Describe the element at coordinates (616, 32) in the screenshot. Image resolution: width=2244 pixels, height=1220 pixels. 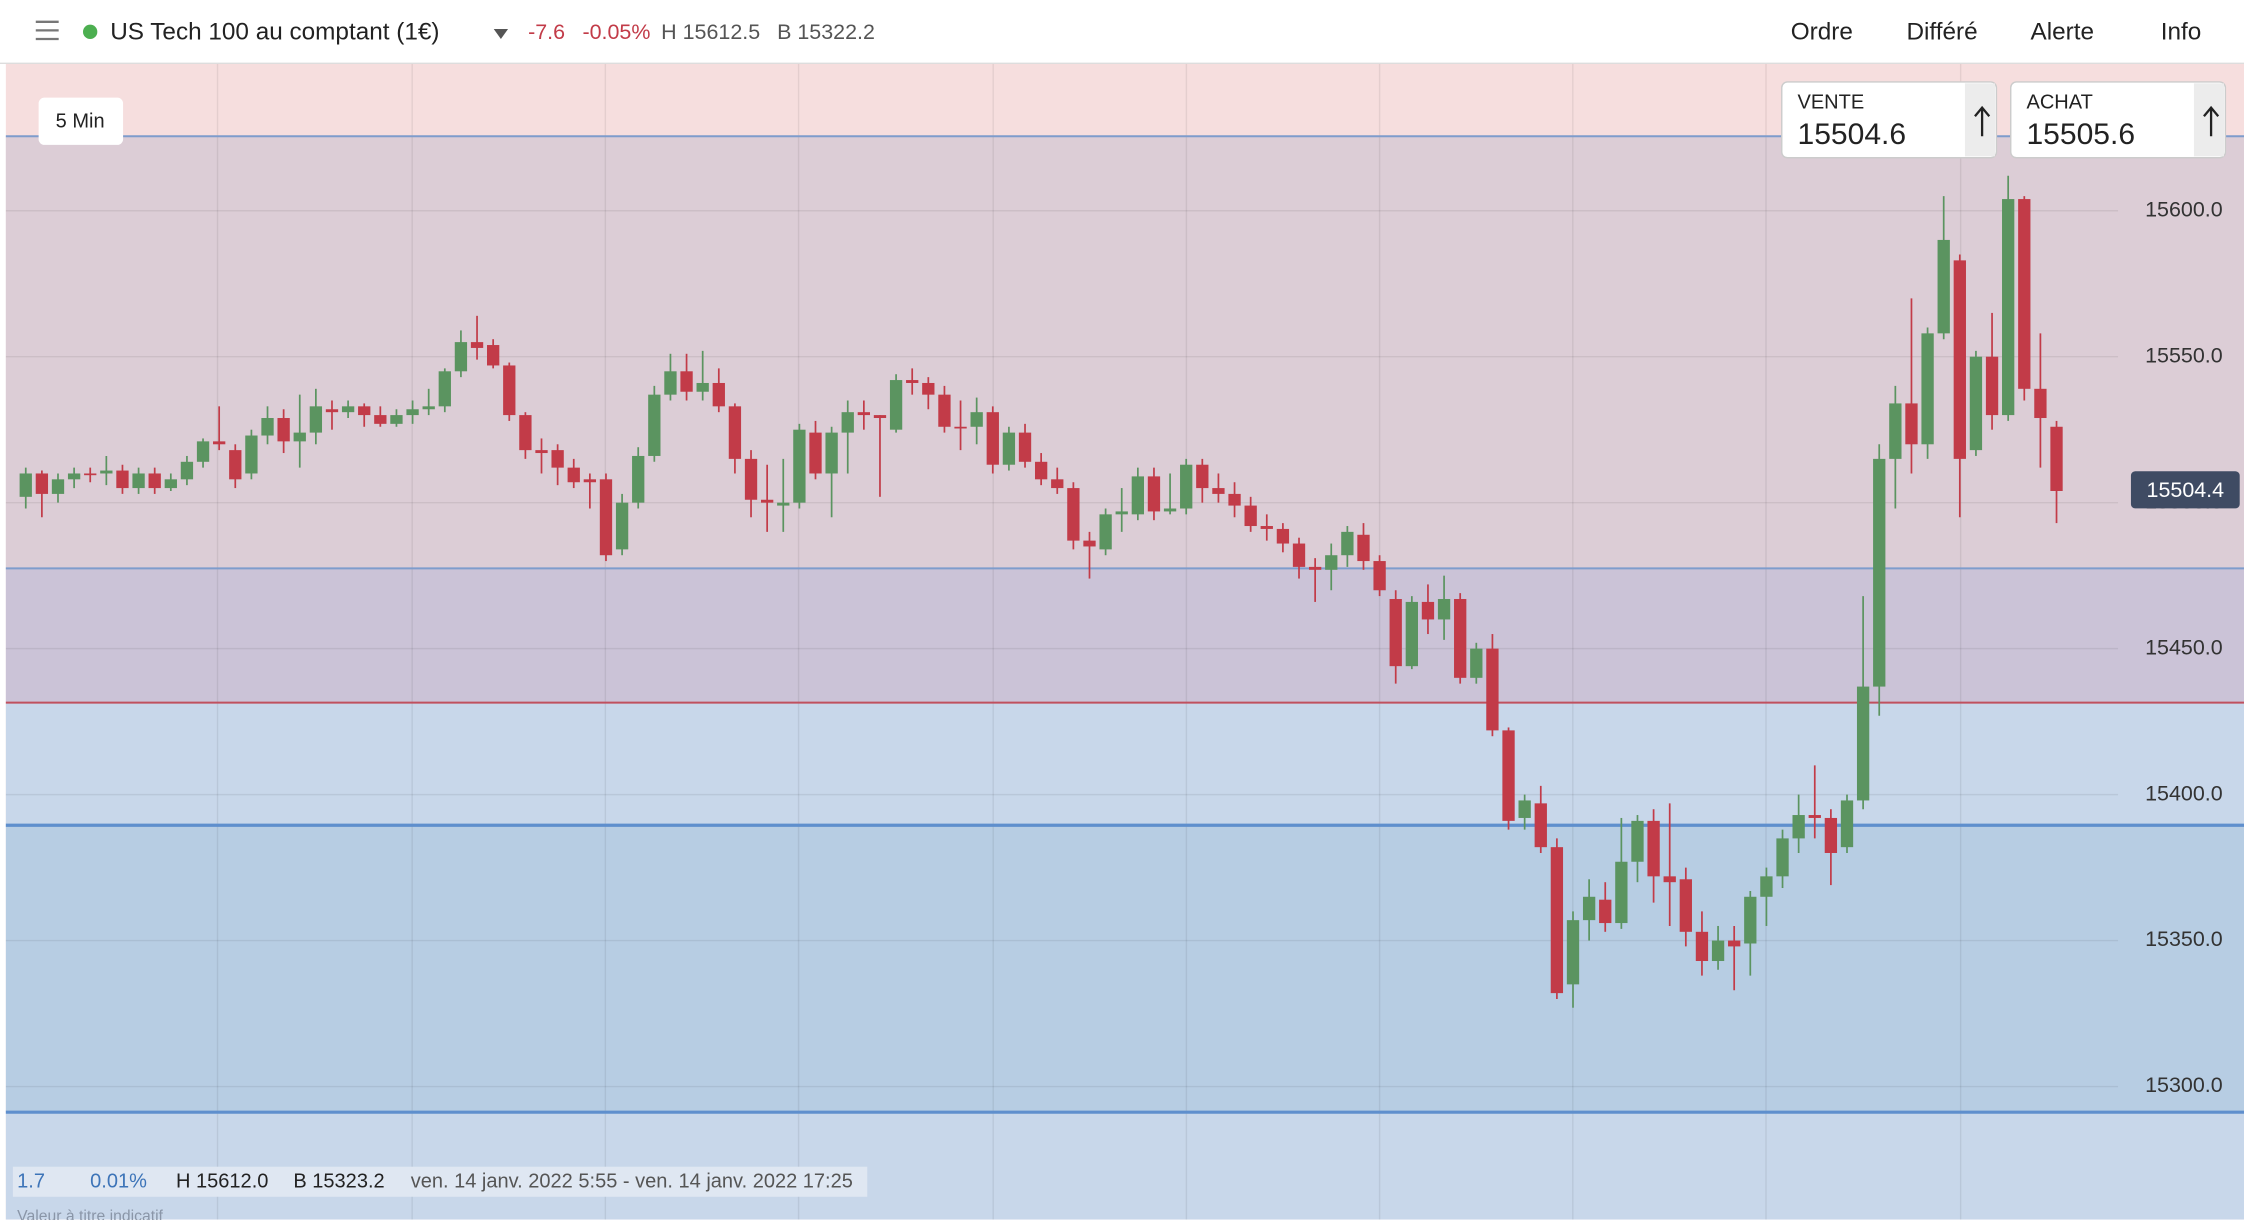
I see `change-pct: -0.05%` at that location.